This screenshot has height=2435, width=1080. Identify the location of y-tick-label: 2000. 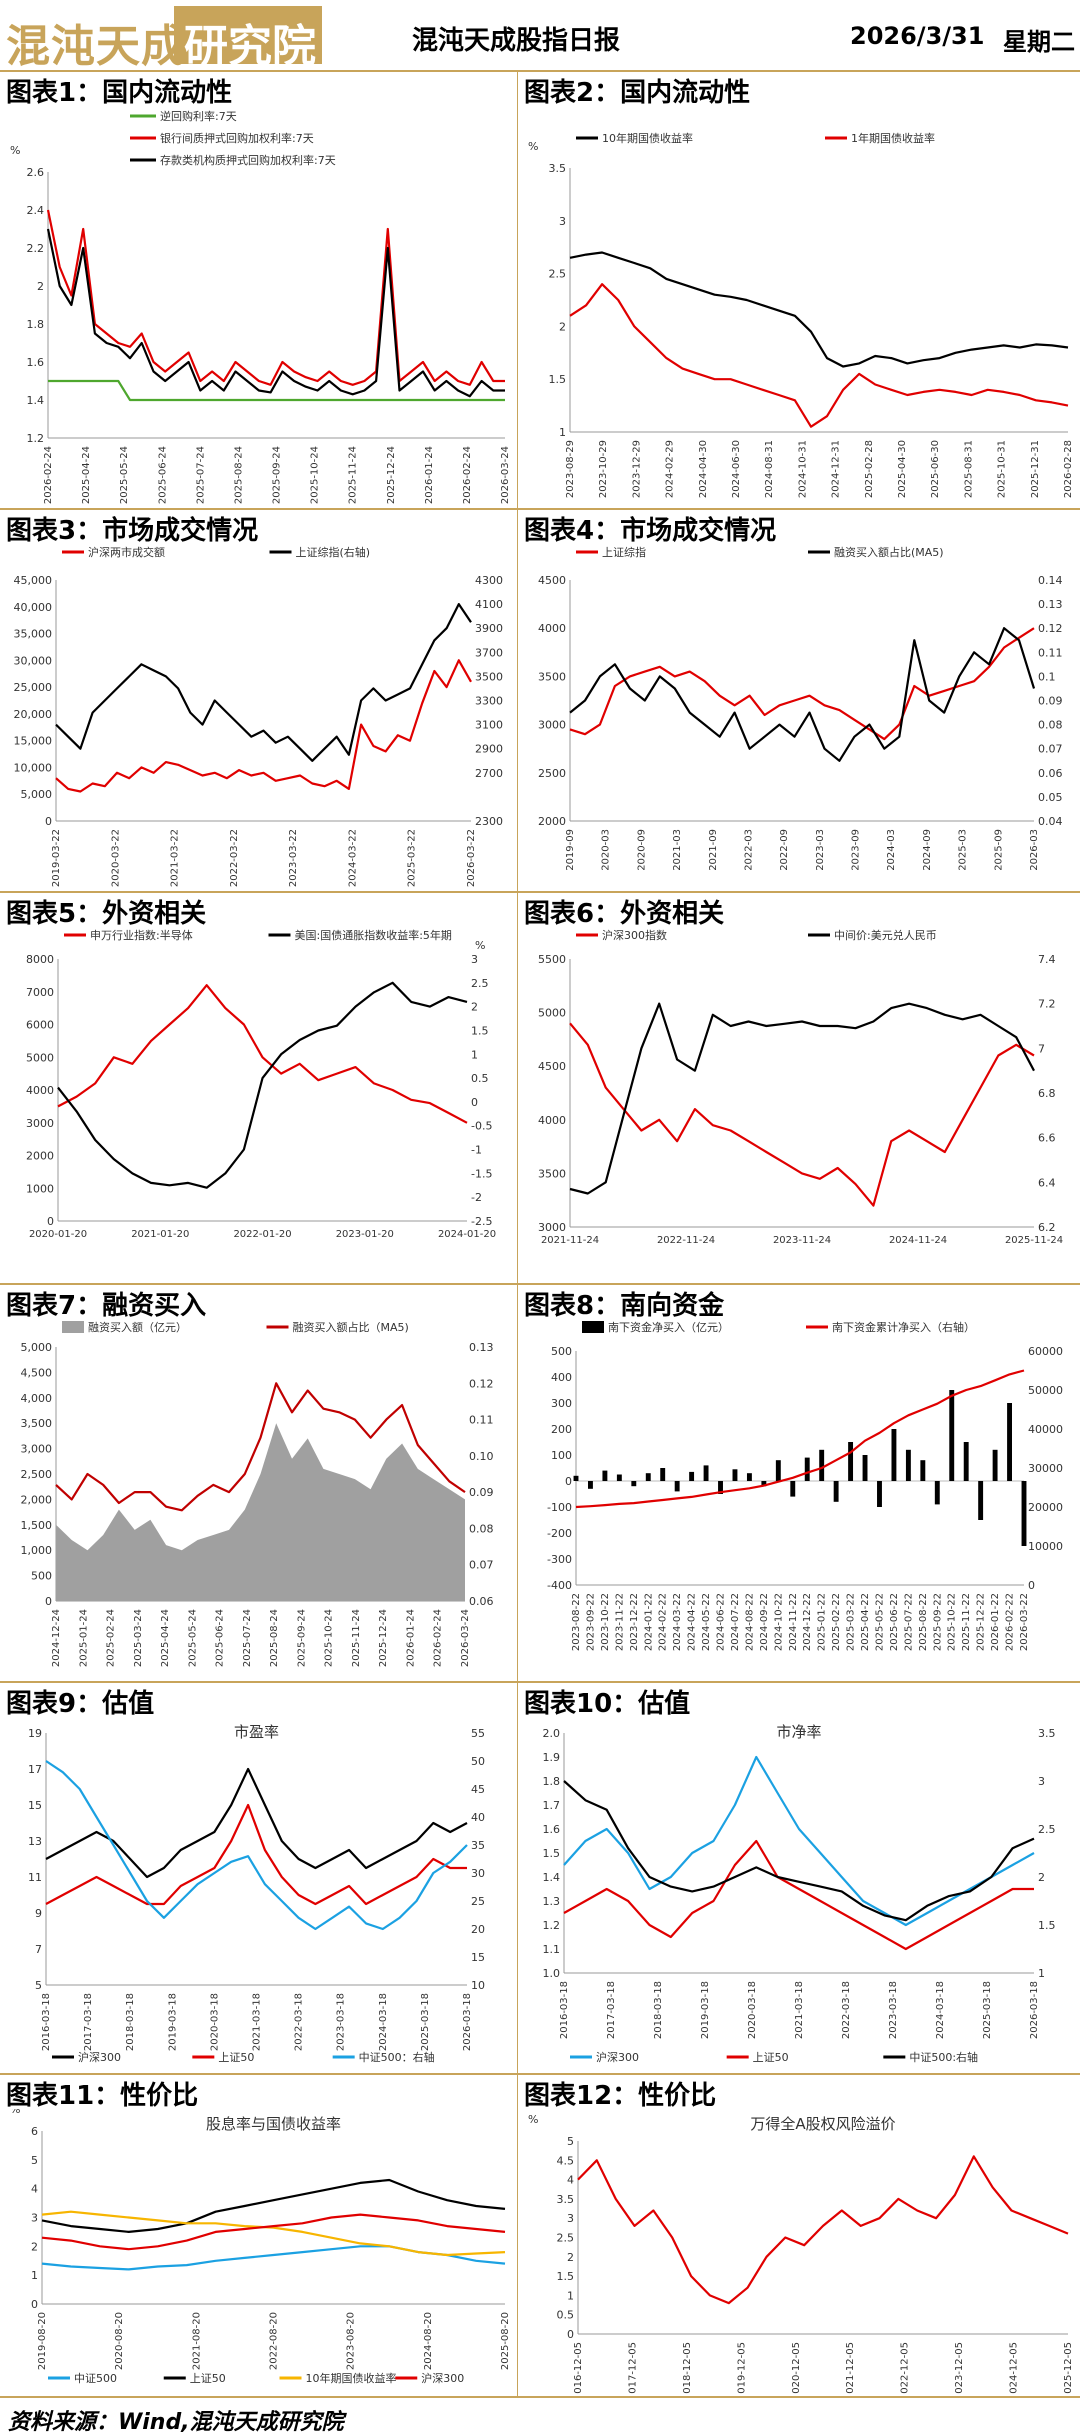
(40, 1156).